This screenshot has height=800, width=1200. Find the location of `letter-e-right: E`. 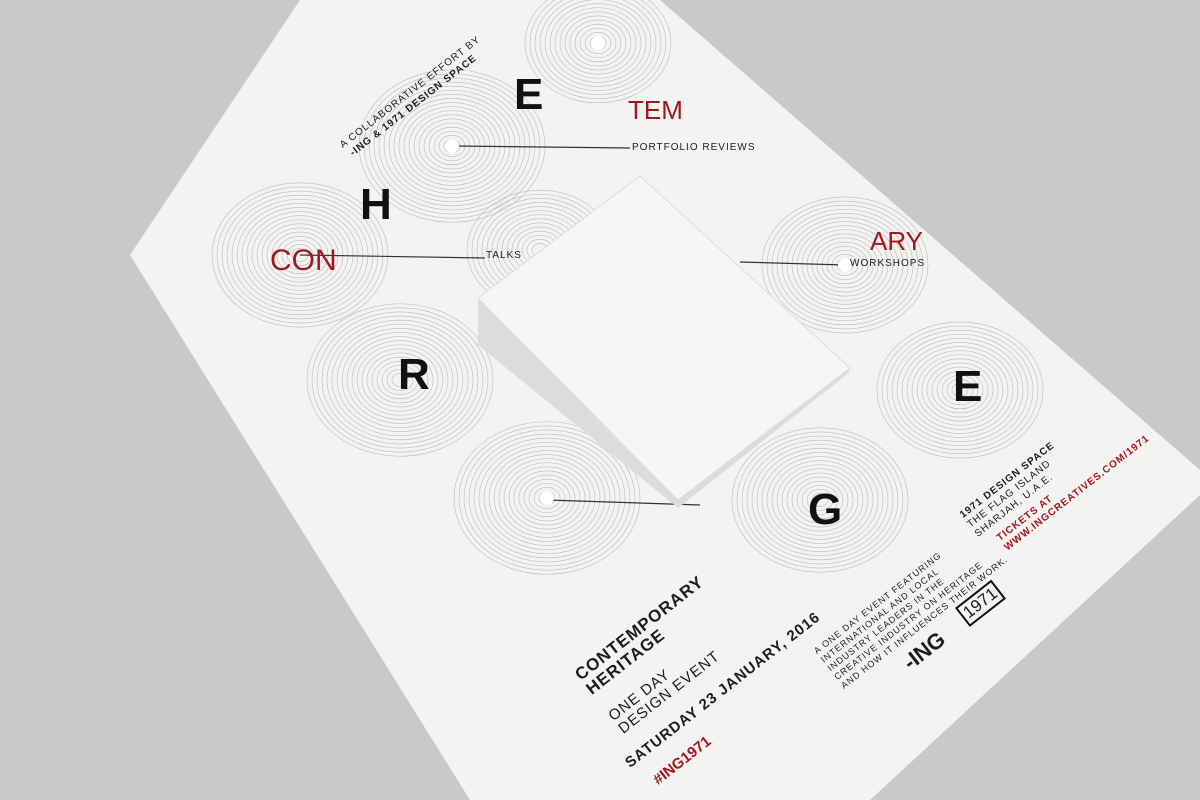

letter-e-right: E is located at coordinates (968, 386).